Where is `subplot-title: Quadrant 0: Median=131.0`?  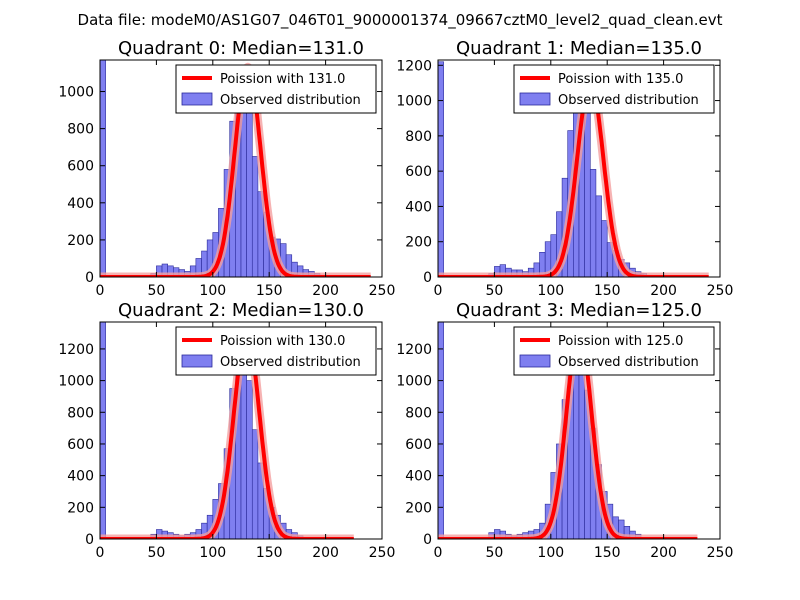 subplot-title: Quadrant 0: Median=131.0 is located at coordinates (241, 48).